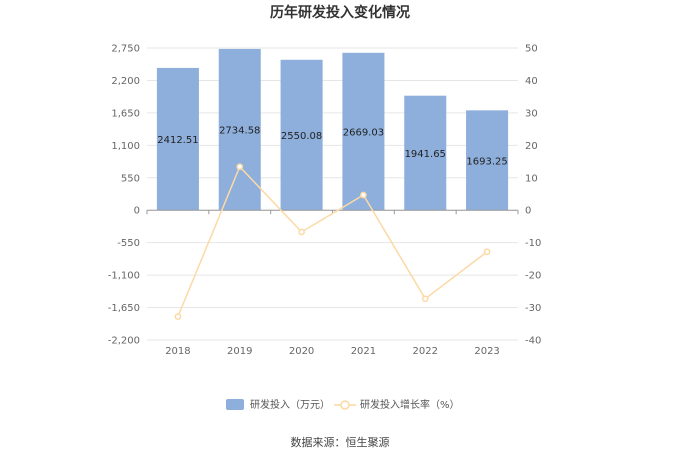 This screenshot has height=460, width=680. Describe the element at coordinates (125, 49) in the screenshot. I see `left-tick-label: 2,750` at that location.